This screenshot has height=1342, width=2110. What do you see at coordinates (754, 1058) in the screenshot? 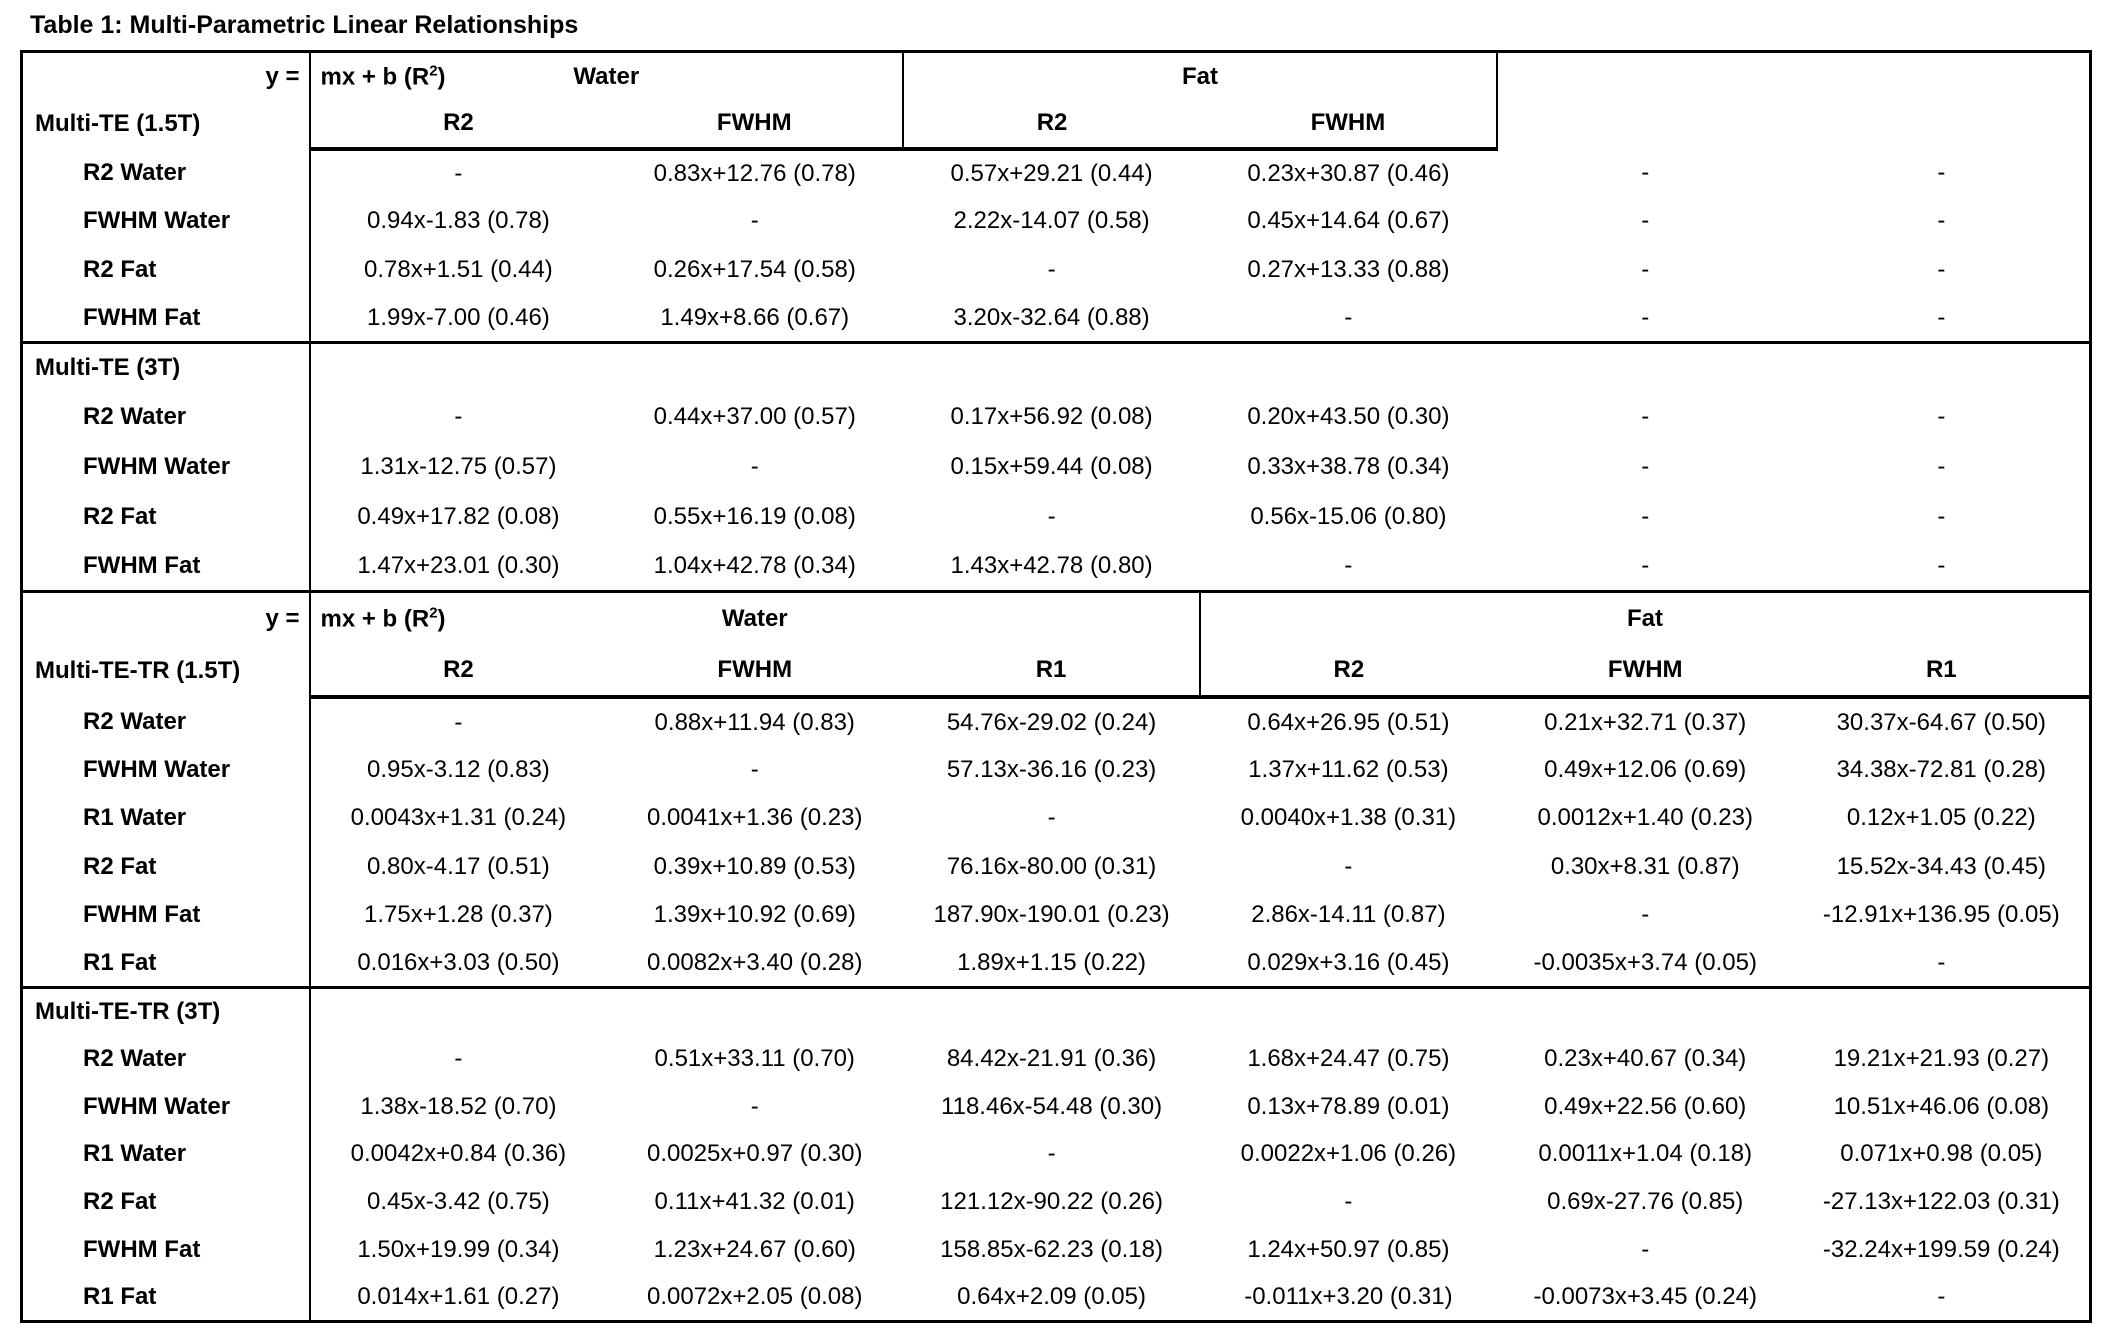
I see `table-cell: 0.51x+33.11 (0.70)` at bounding box center [754, 1058].